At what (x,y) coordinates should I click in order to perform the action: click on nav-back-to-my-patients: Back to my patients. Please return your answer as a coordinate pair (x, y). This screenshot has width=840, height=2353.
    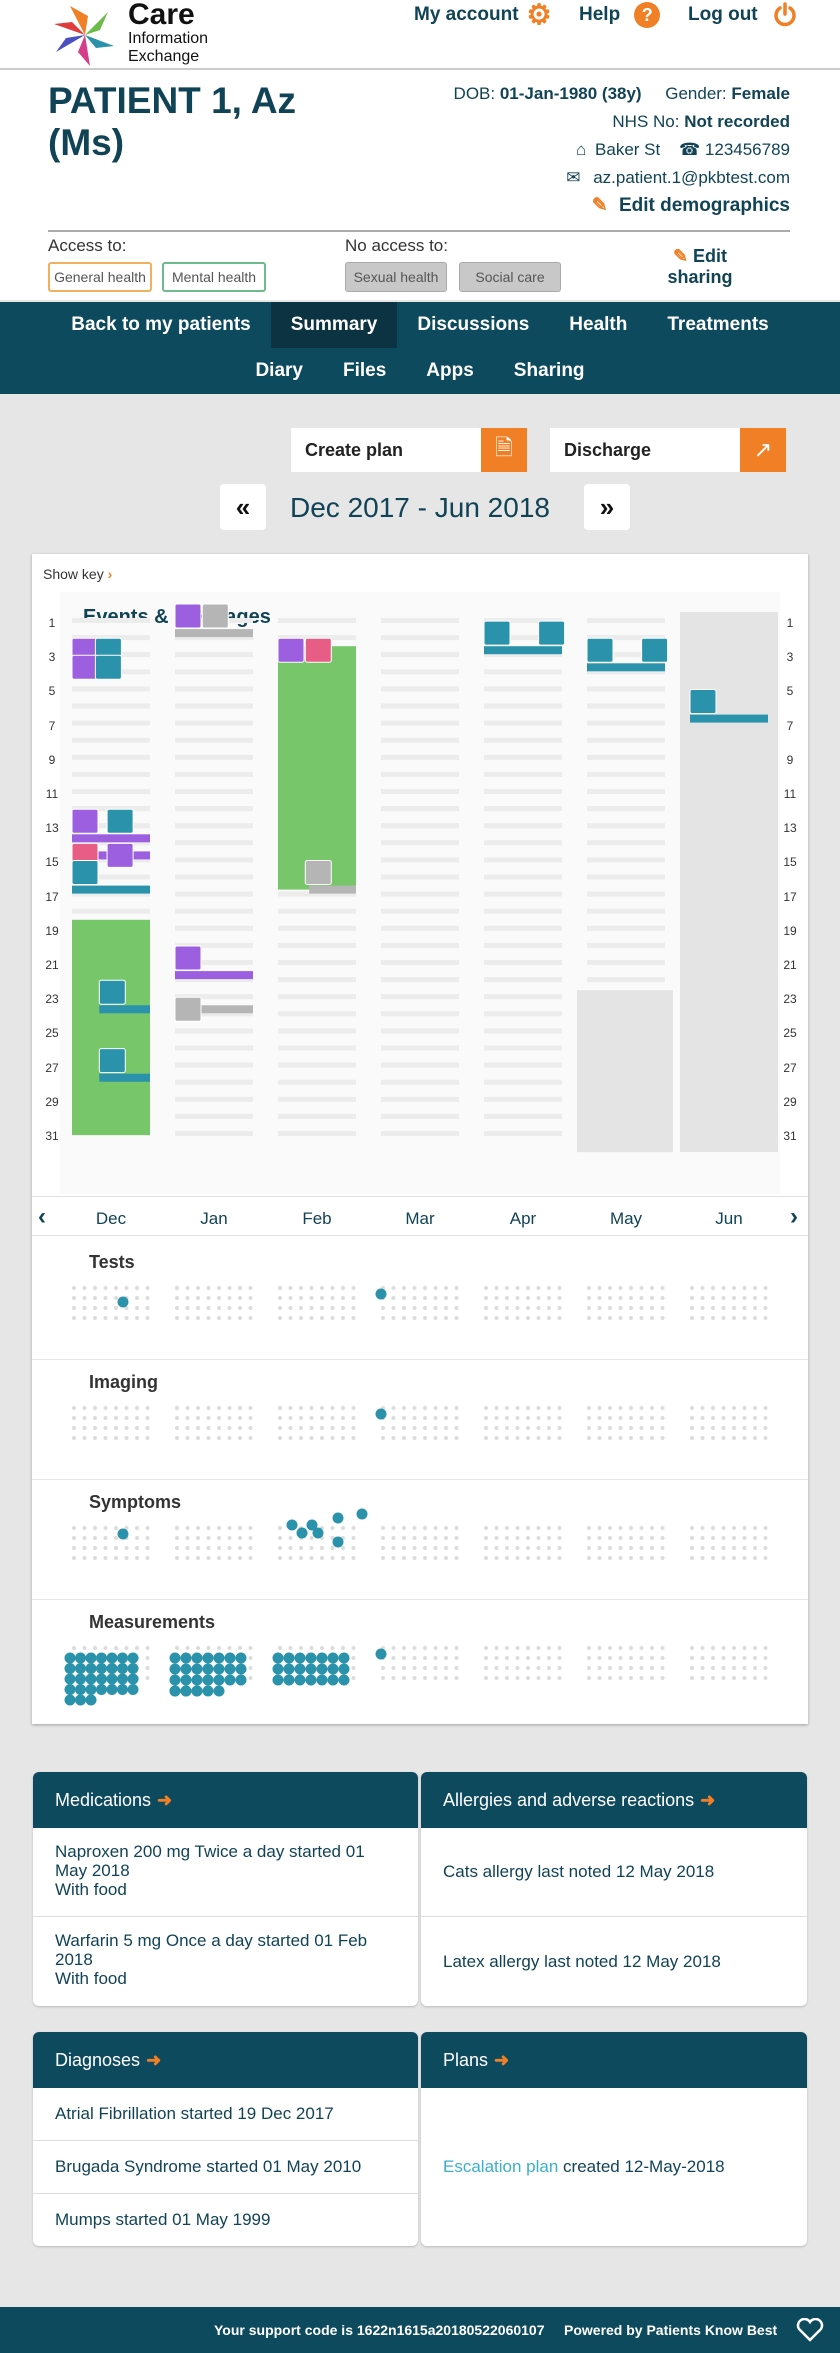
    Looking at the image, I should click on (161, 324).